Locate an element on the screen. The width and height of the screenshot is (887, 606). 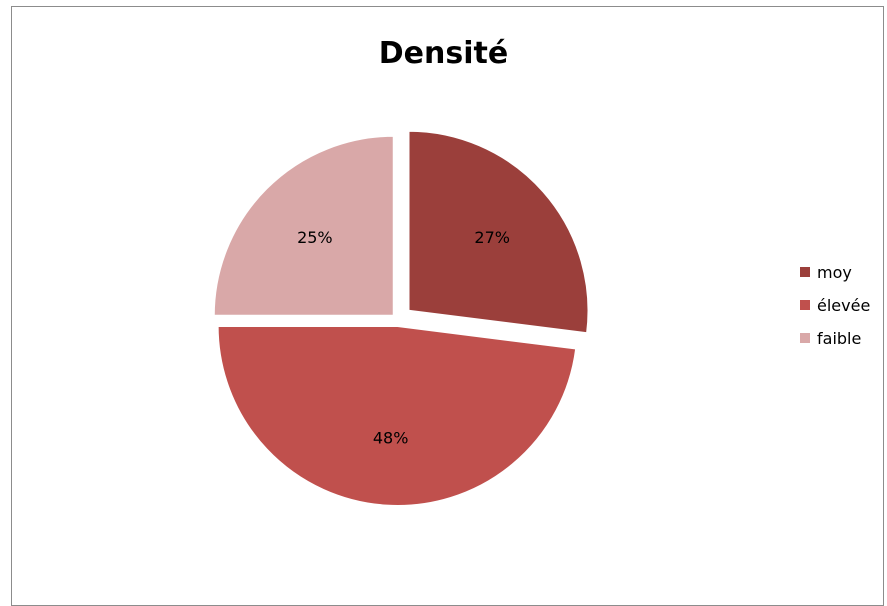
chart-title: Densité is located at coordinates (443, 53).